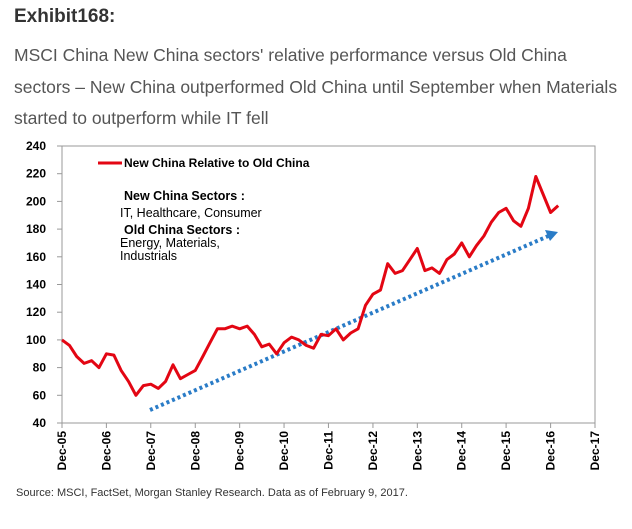  I want to click on y-tick-label: 40, so click(40, 423).